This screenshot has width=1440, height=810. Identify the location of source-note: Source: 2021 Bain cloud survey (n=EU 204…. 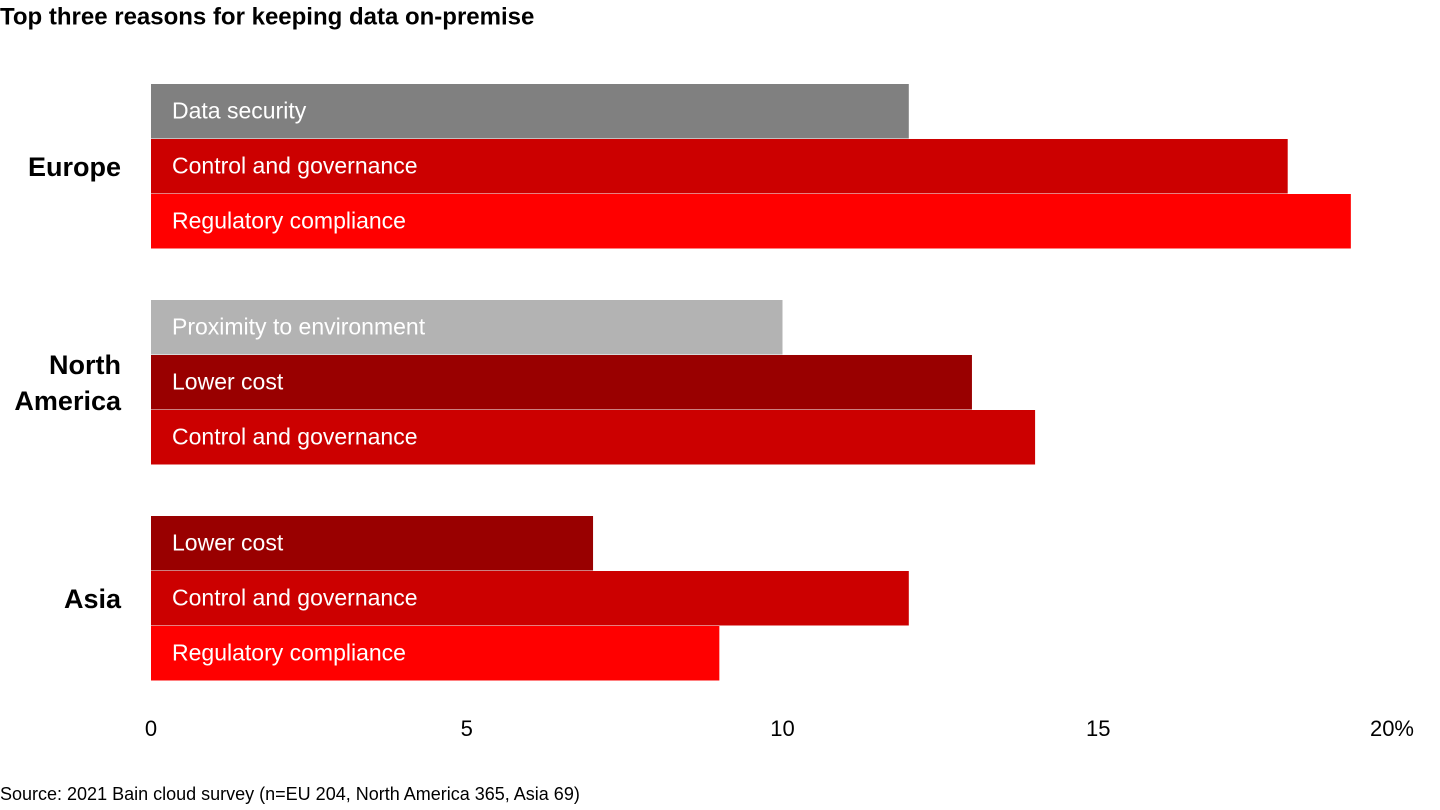
(290, 794).